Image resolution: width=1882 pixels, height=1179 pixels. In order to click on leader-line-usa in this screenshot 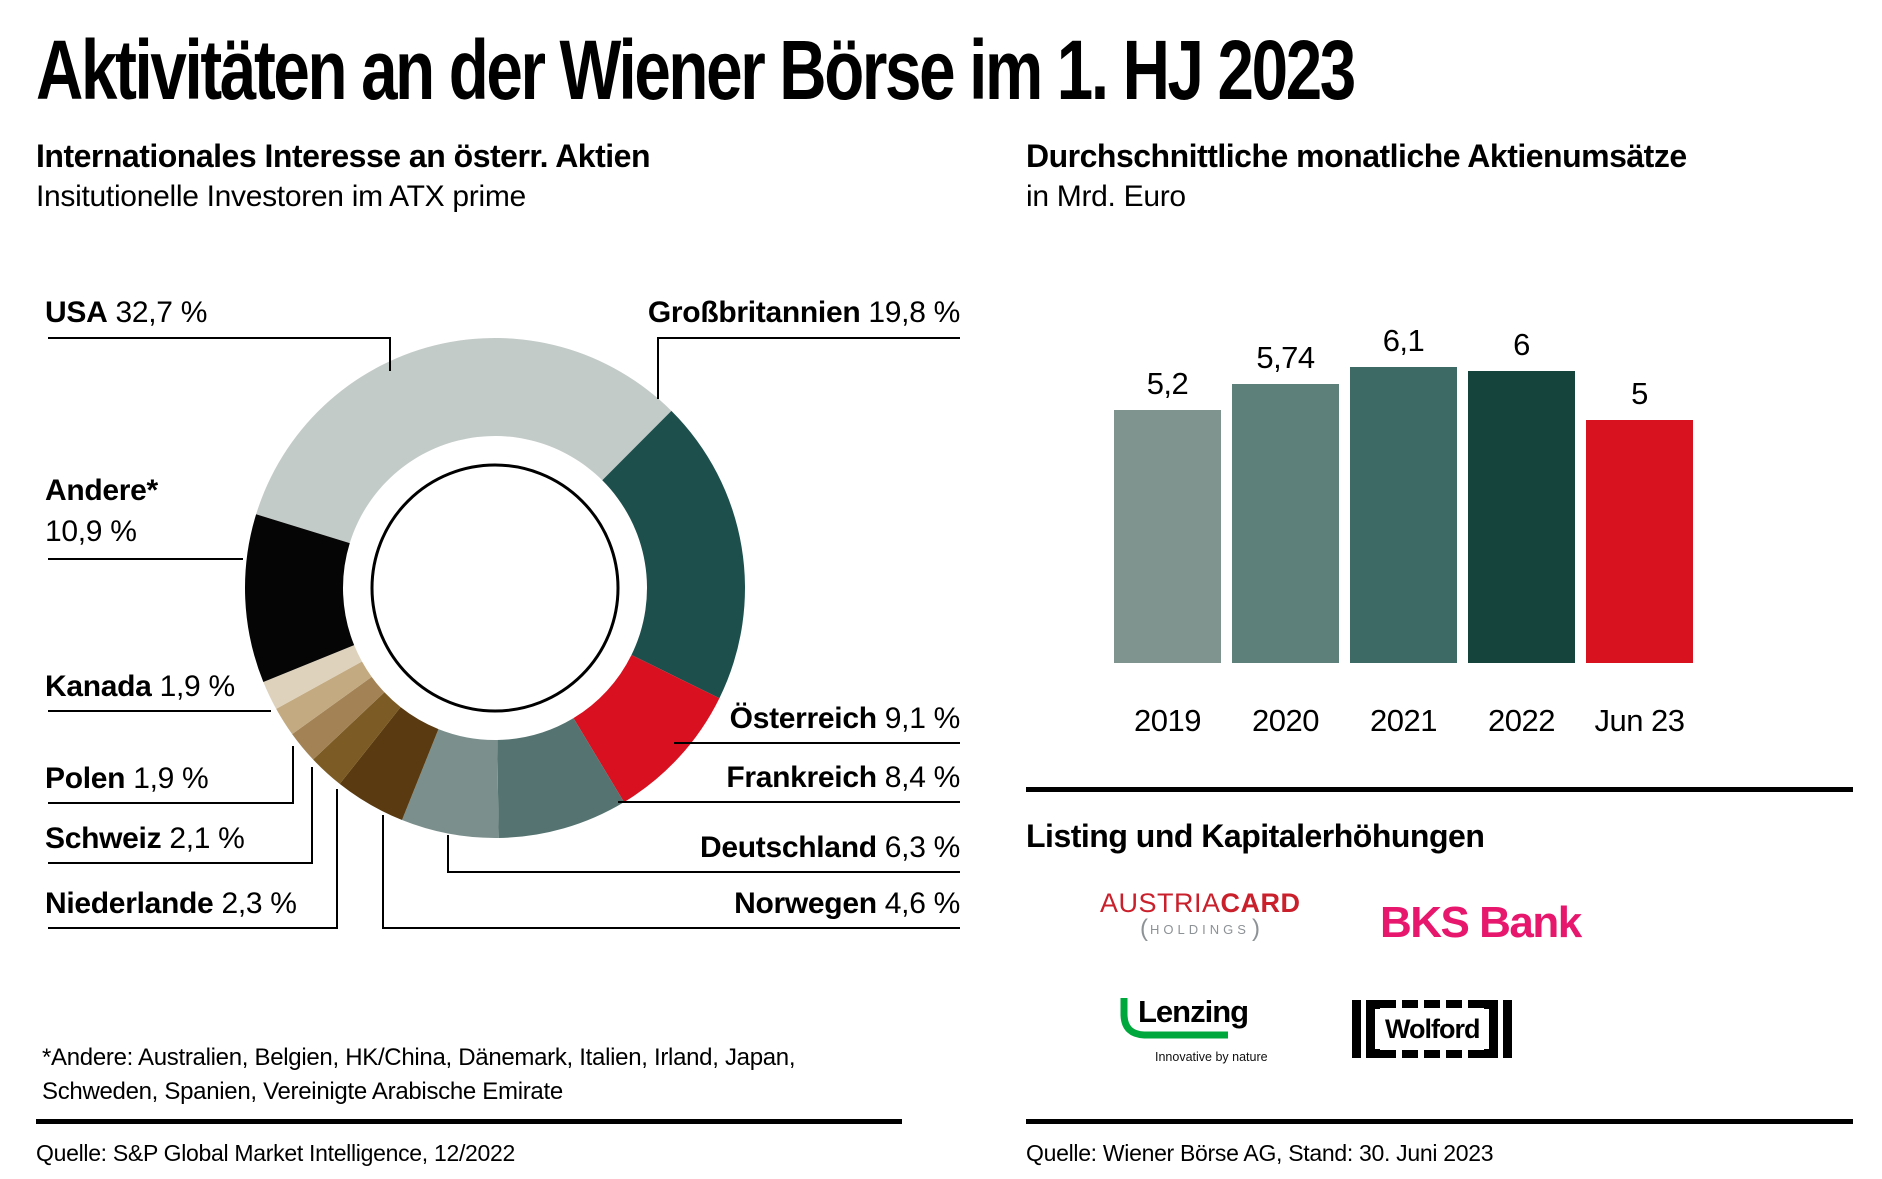, I will do `click(219, 354)`.